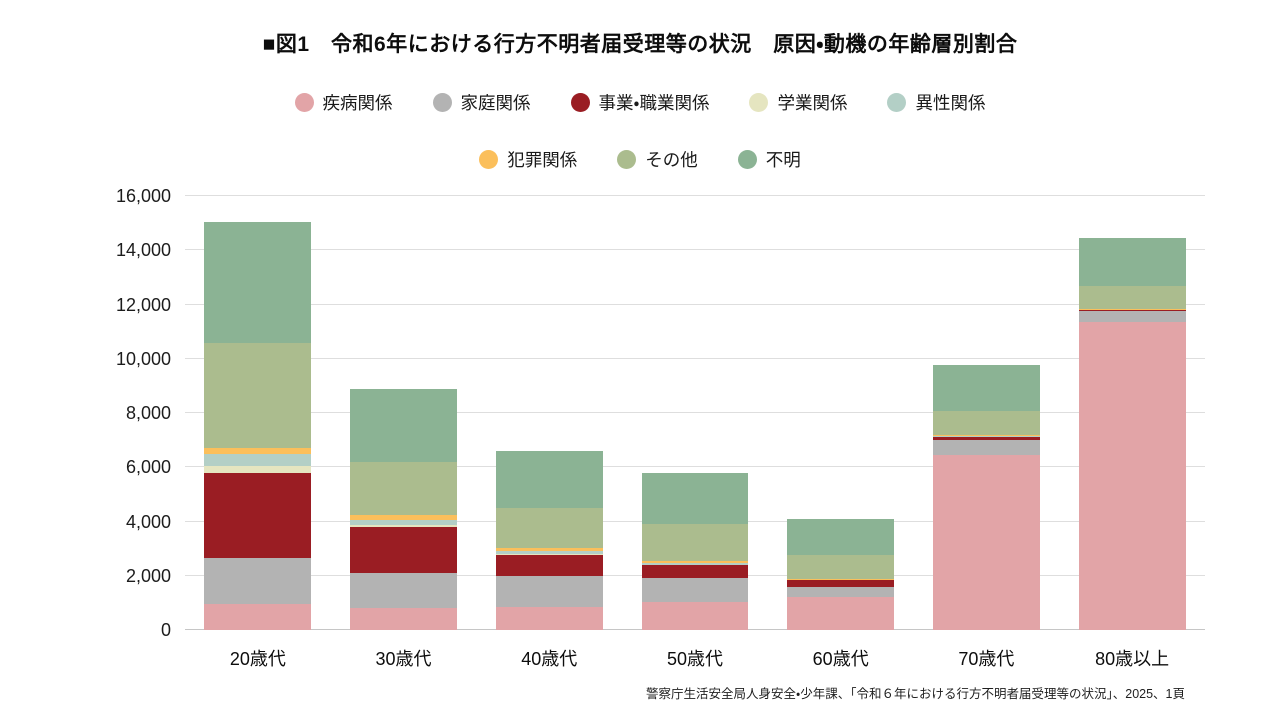  I want to click on legend-label: 不明, so click(783, 160).